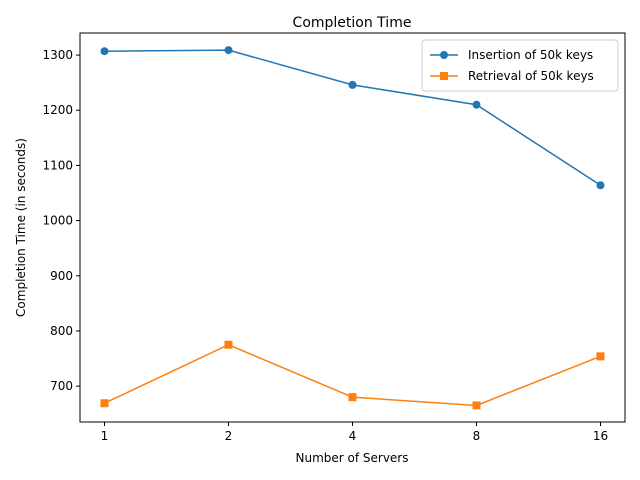  What do you see at coordinates (57, 55) in the screenshot?
I see `y-tick-label: 1300` at bounding box center [57, 55].